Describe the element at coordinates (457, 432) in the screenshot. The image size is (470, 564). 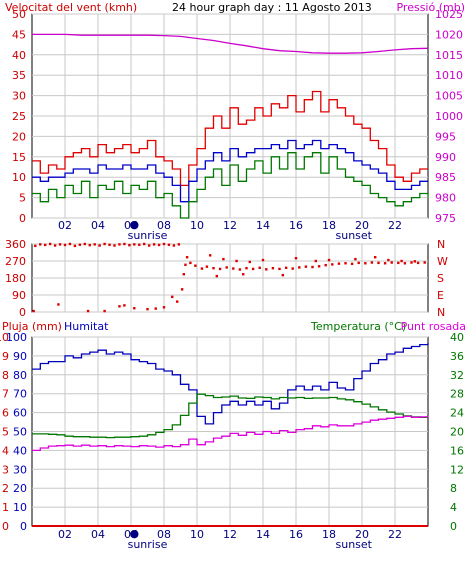
I see `temperature-tick: 20` at that location.